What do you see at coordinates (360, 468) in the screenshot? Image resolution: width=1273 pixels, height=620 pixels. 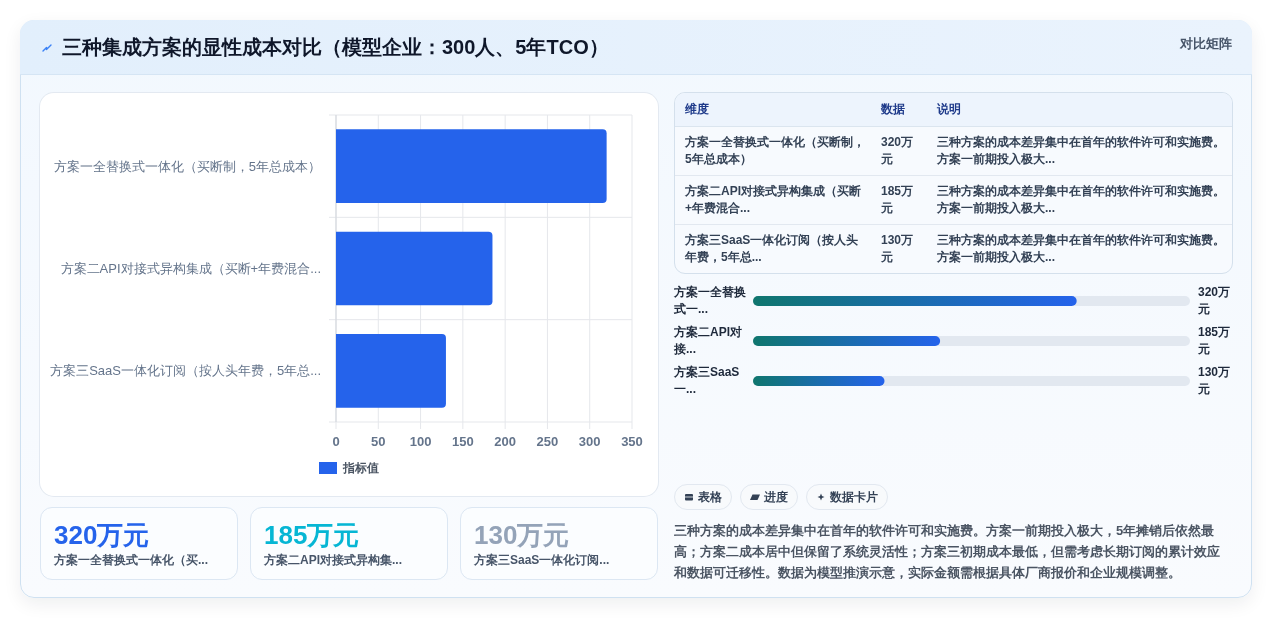 I see `legend-label: 指标值` at bounding box center [360, 468].